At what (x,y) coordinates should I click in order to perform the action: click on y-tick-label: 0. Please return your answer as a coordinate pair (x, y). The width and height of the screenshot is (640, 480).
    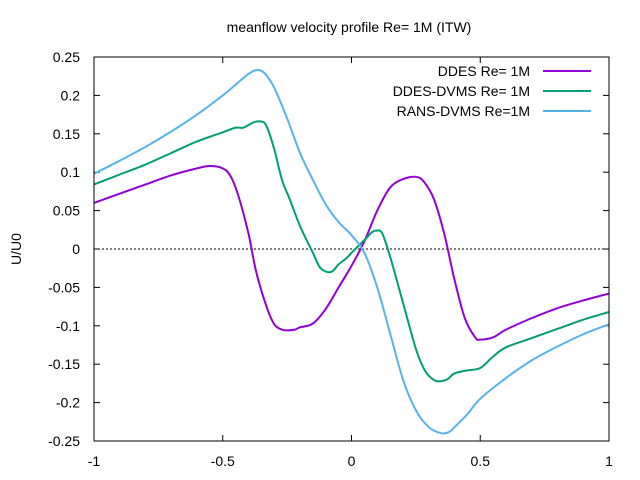
    Looking at the image, I should click on (76, 249).